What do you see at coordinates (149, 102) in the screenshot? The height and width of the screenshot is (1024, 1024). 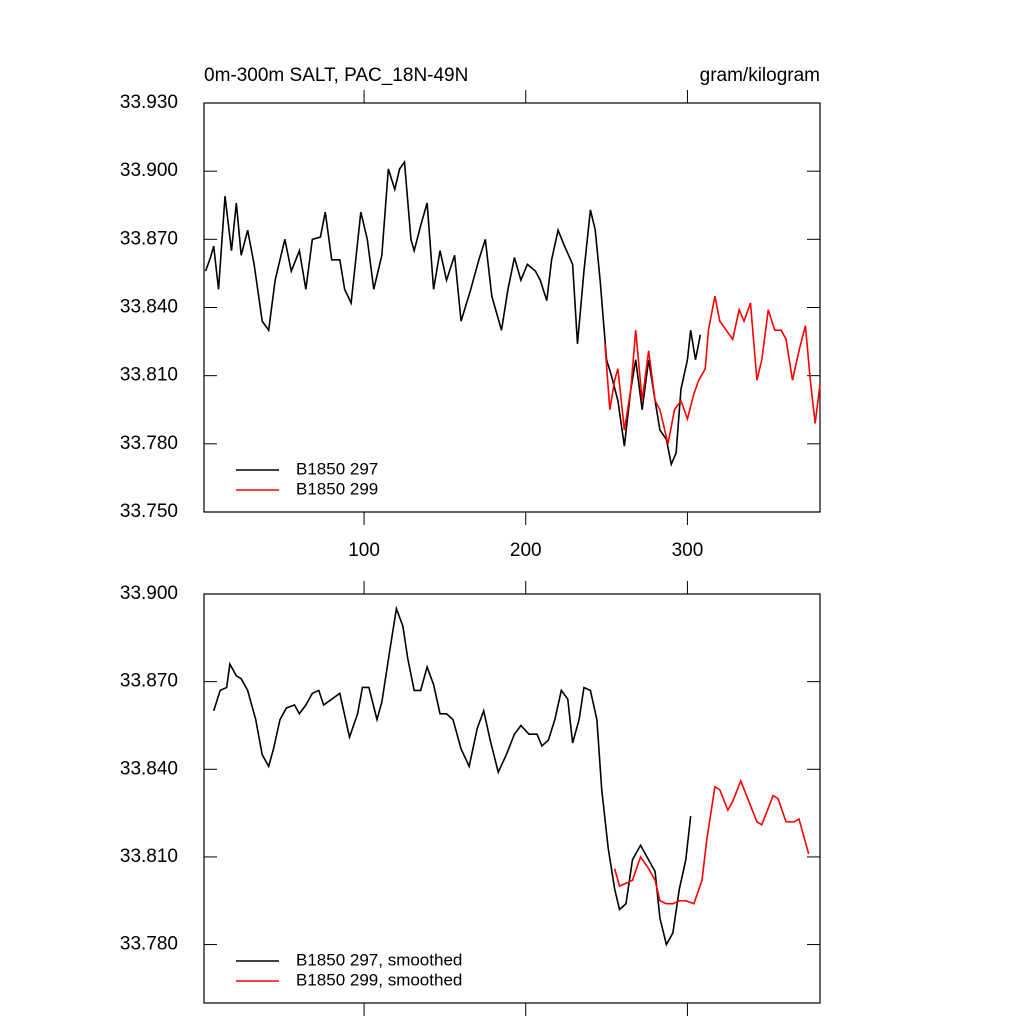 I see `y-tick-label: 33.930` at bounding box center [149, 102].